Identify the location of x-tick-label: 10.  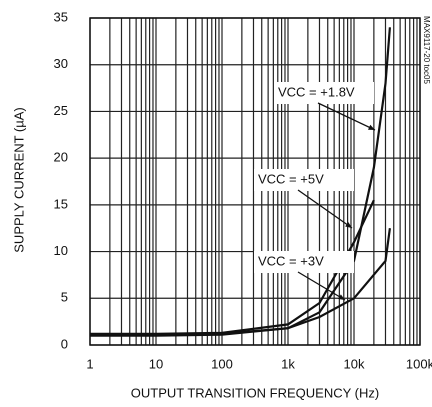
(156, 363).